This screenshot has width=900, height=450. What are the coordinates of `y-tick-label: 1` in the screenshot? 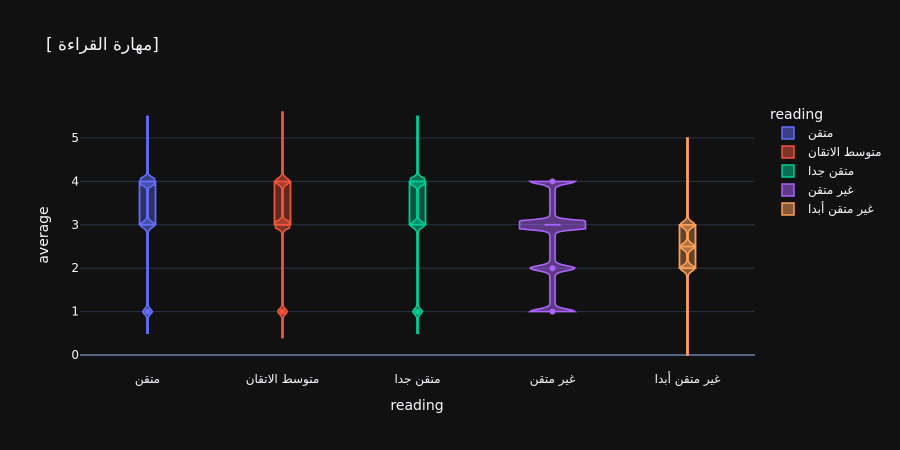 It's located at (75, 312).